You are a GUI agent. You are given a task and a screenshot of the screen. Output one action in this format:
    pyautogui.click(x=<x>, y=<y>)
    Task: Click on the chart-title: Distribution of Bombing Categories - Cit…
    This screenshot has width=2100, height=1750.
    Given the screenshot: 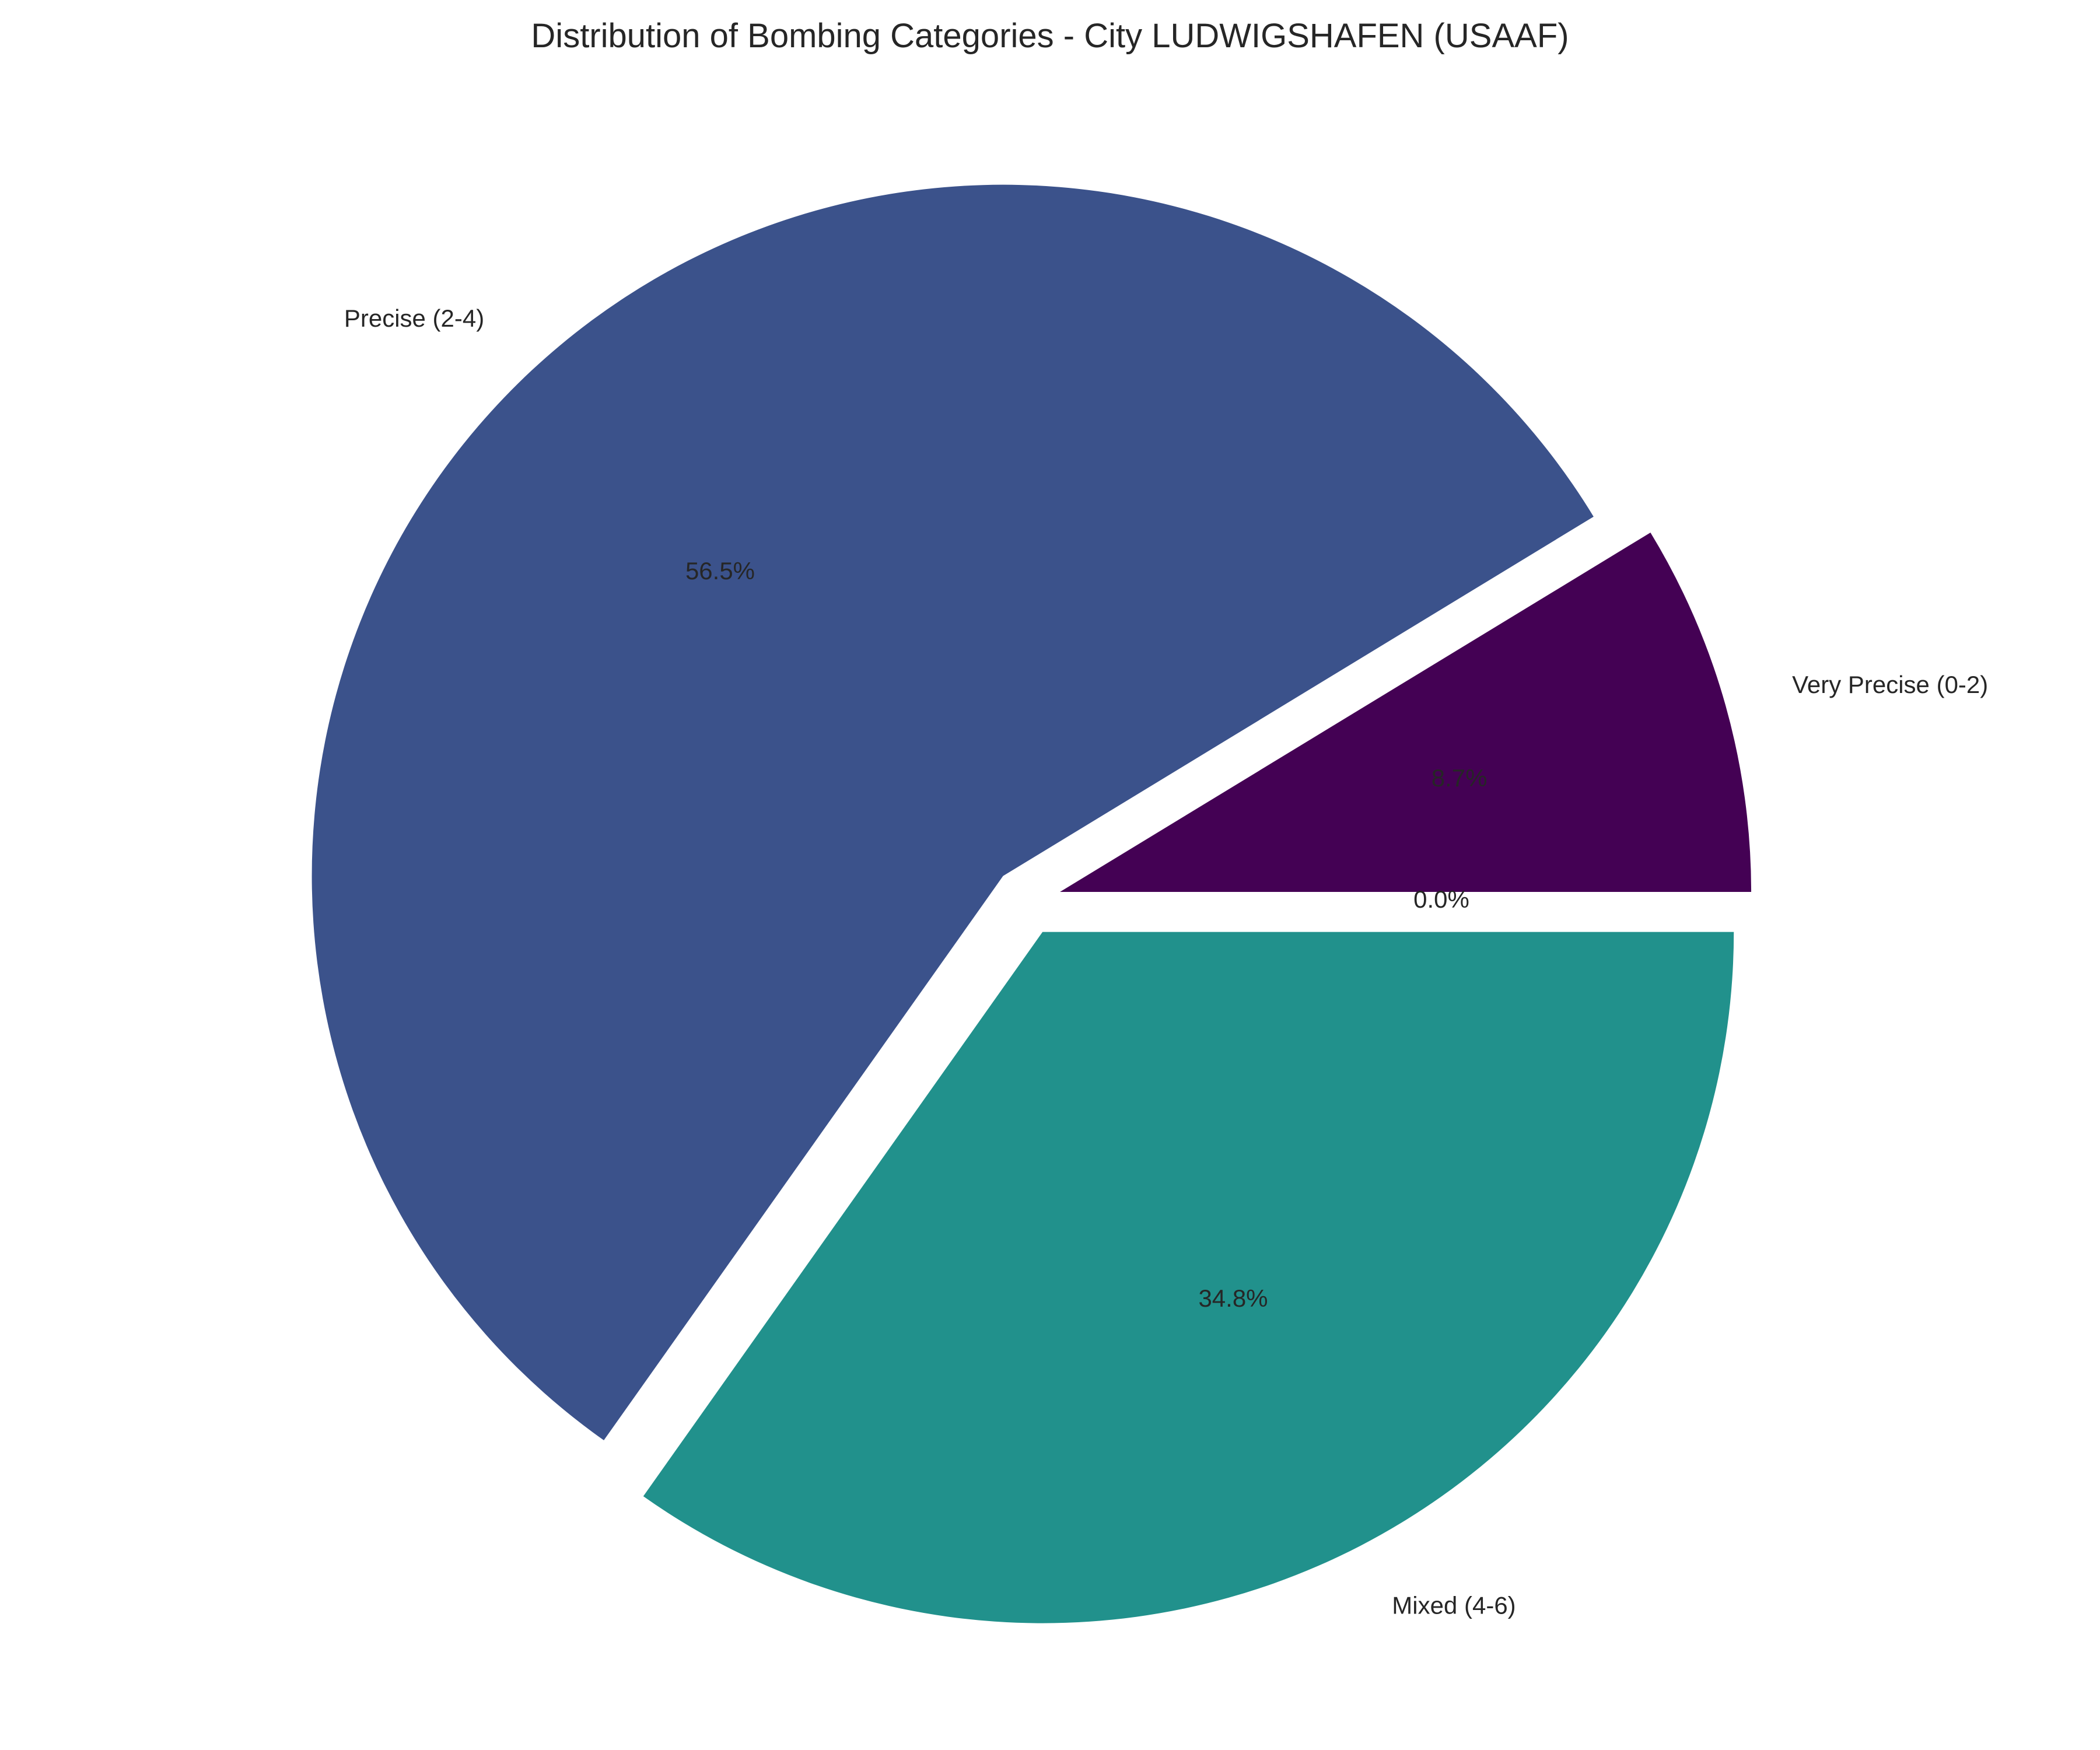 What is the action you would take?
    pyautogui.click(x=1050, y=36)
    